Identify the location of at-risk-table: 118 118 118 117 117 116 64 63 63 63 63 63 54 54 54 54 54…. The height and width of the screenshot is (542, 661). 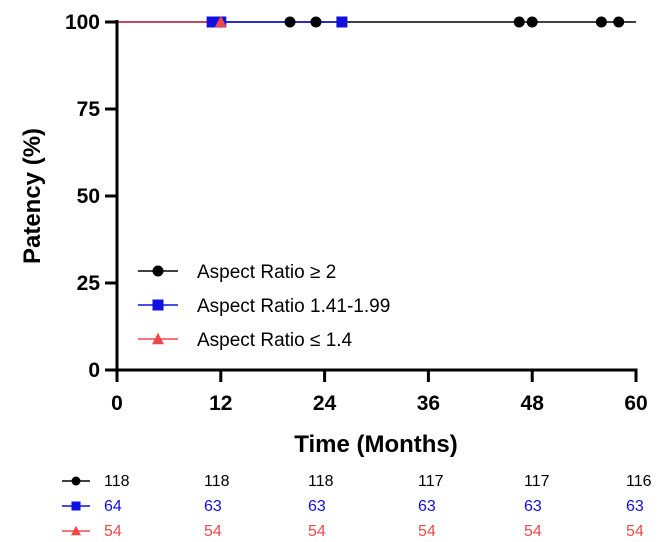
(357, 506).